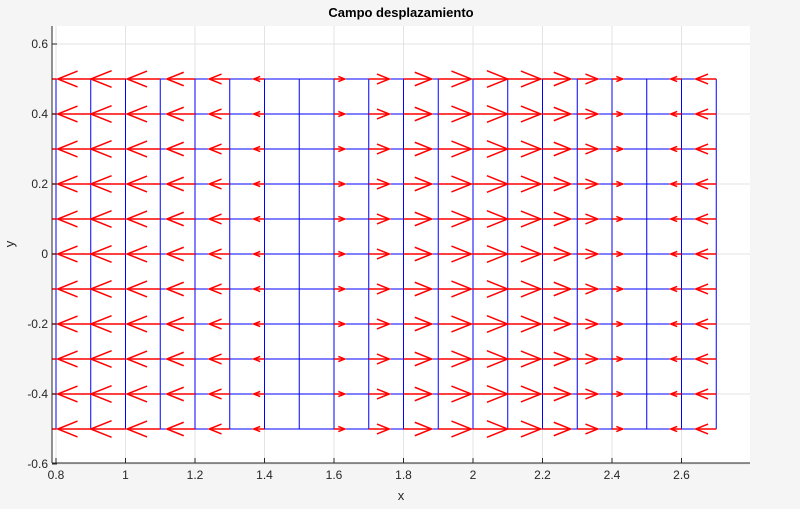  What do you see at coordinates (56, 475) in the screenshot?
I see `x-tick-label: 0.8` at bounding box center [56, 475].